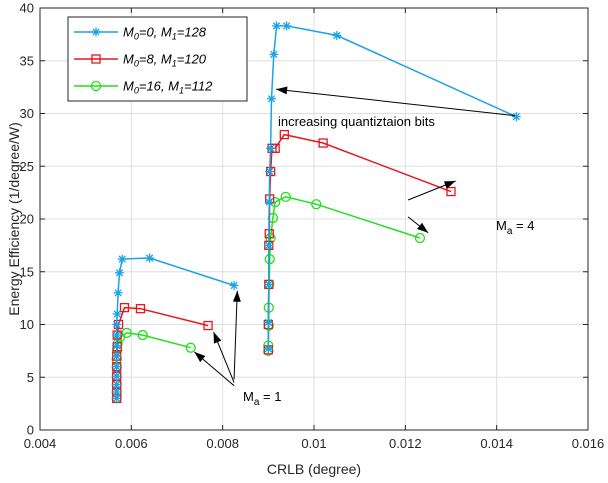 The height and width of the screenshot is (483, 608). What do you see at coordinates (131, 443) in the screenshot?
I see `x-tick-label: 0.006` at bounding box center [131, 443].